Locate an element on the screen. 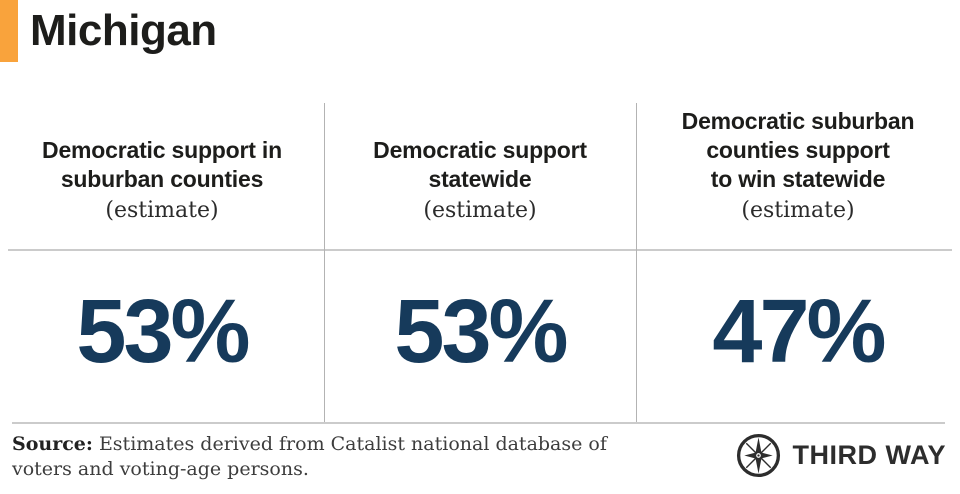  stat-value-cell: 47% is located at coordinates (798, 336).